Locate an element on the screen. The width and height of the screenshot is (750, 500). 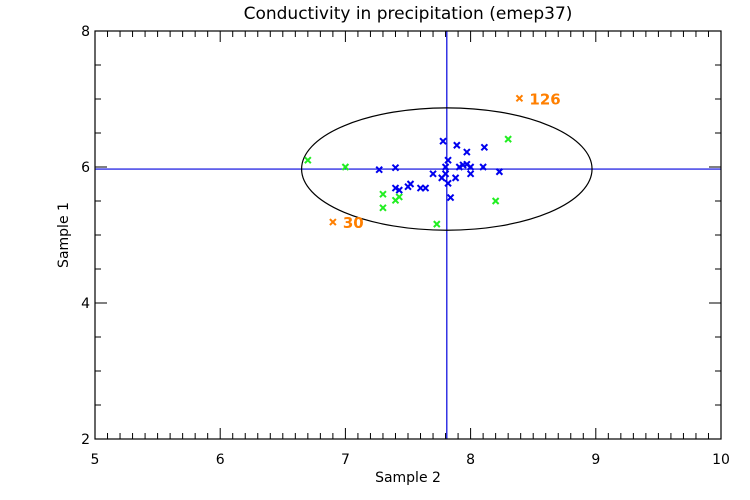
y-tick-label: 2 is located at coordinates (85, 440).